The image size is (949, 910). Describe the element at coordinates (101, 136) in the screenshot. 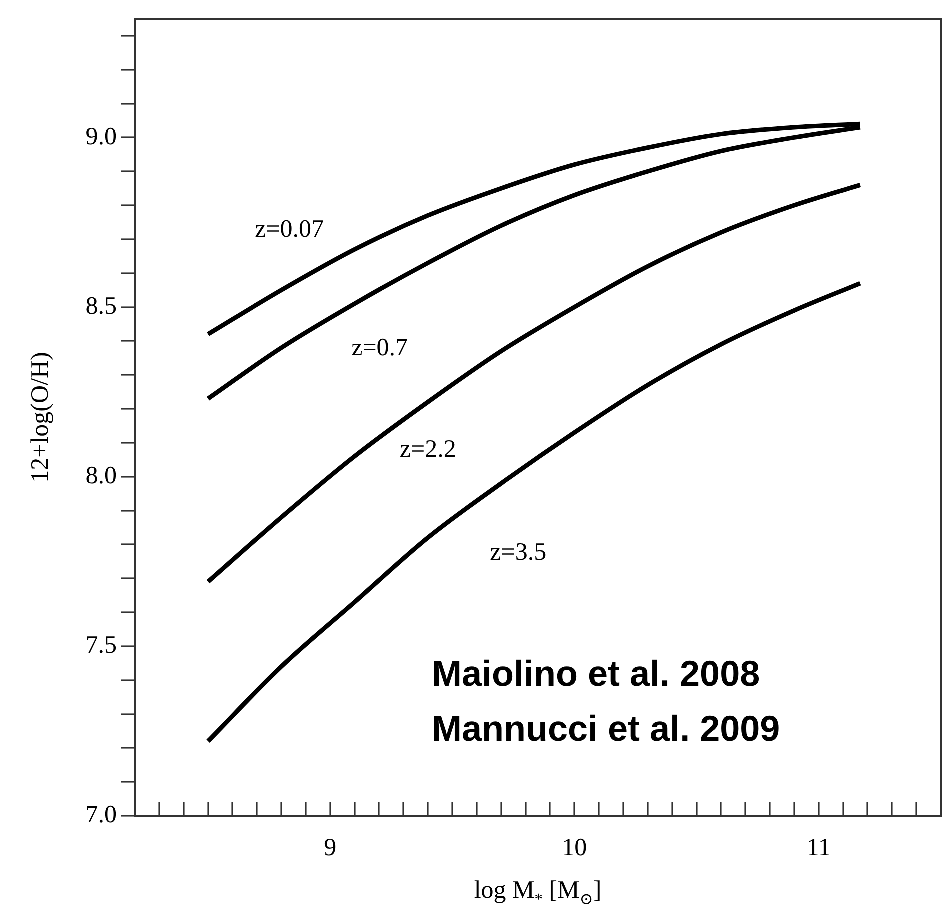

I see `y-tick-label: 9.0` at that location.